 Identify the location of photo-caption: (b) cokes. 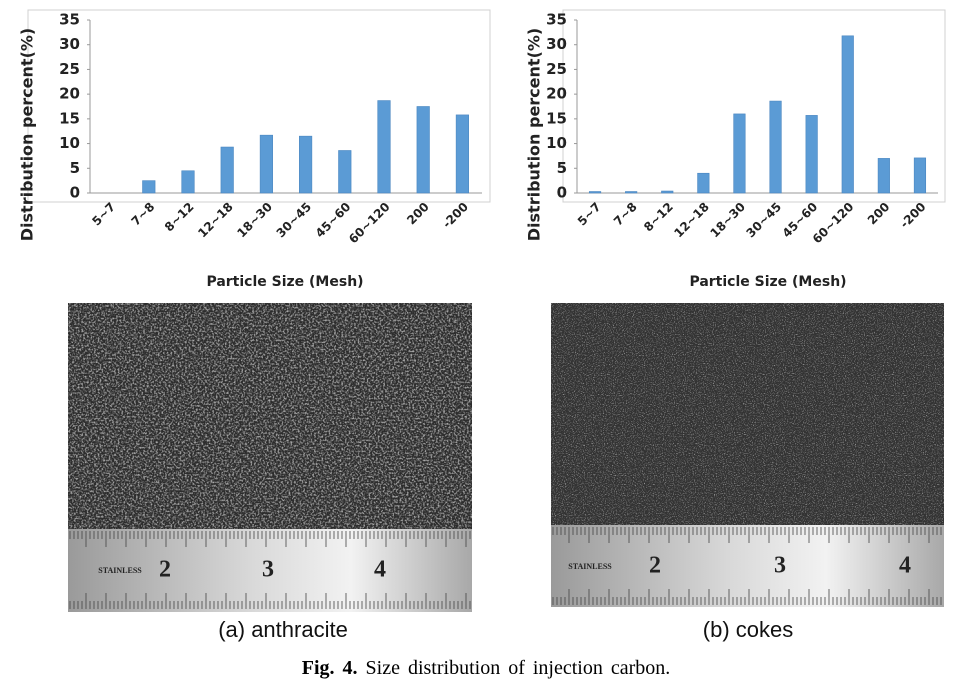
(748, 629).